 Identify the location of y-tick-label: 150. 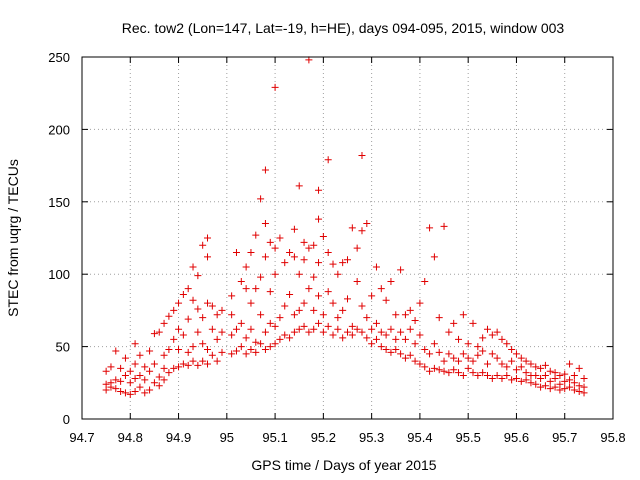
(59, 202).